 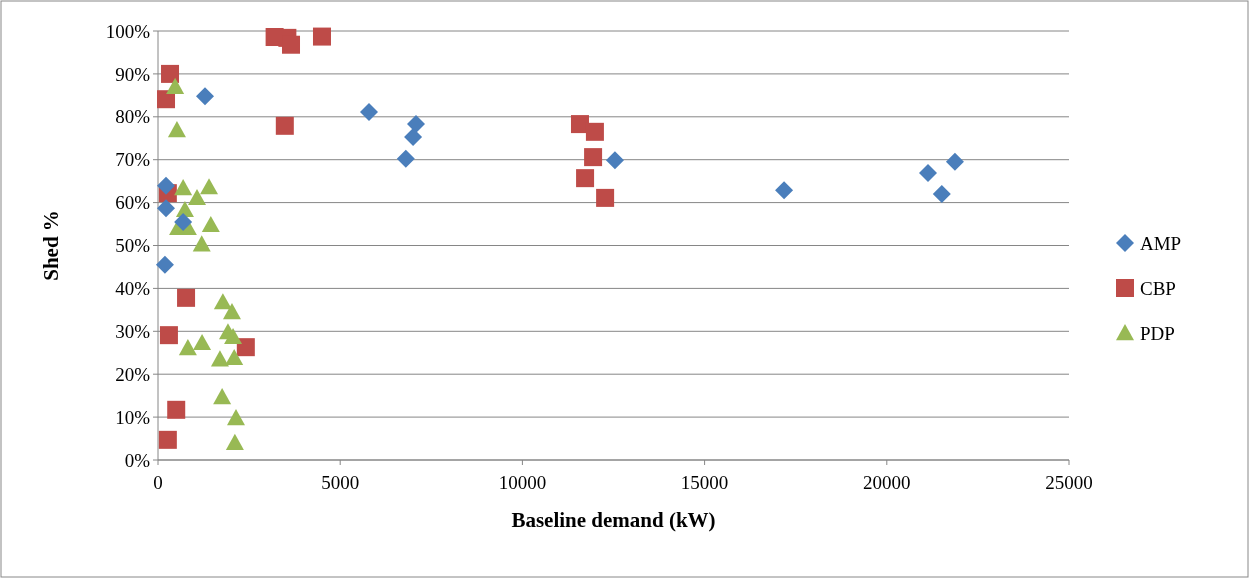 What do you see at coordinates (1069, 482) in the screenshot?
I see `x-tick-label: 25000` at bounding box center [1069, 482].